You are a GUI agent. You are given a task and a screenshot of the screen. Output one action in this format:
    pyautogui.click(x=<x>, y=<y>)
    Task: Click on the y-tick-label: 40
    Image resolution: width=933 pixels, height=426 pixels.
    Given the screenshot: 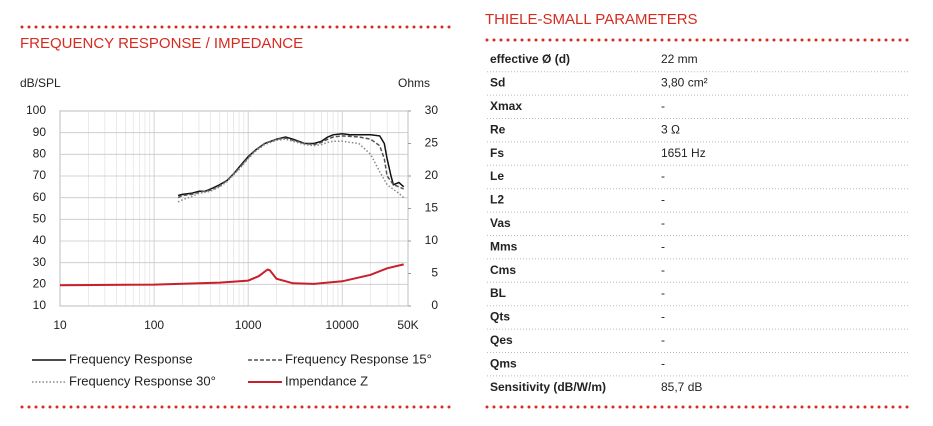 What is the action you would take?
    pyautogui.click(x=40, y=240)
    